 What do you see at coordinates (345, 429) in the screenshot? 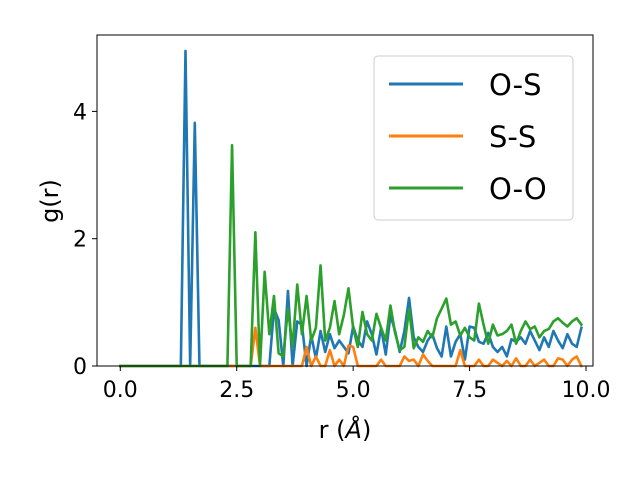
I see `x-axis-label: r (Å)` at bounding box center [345, 429].